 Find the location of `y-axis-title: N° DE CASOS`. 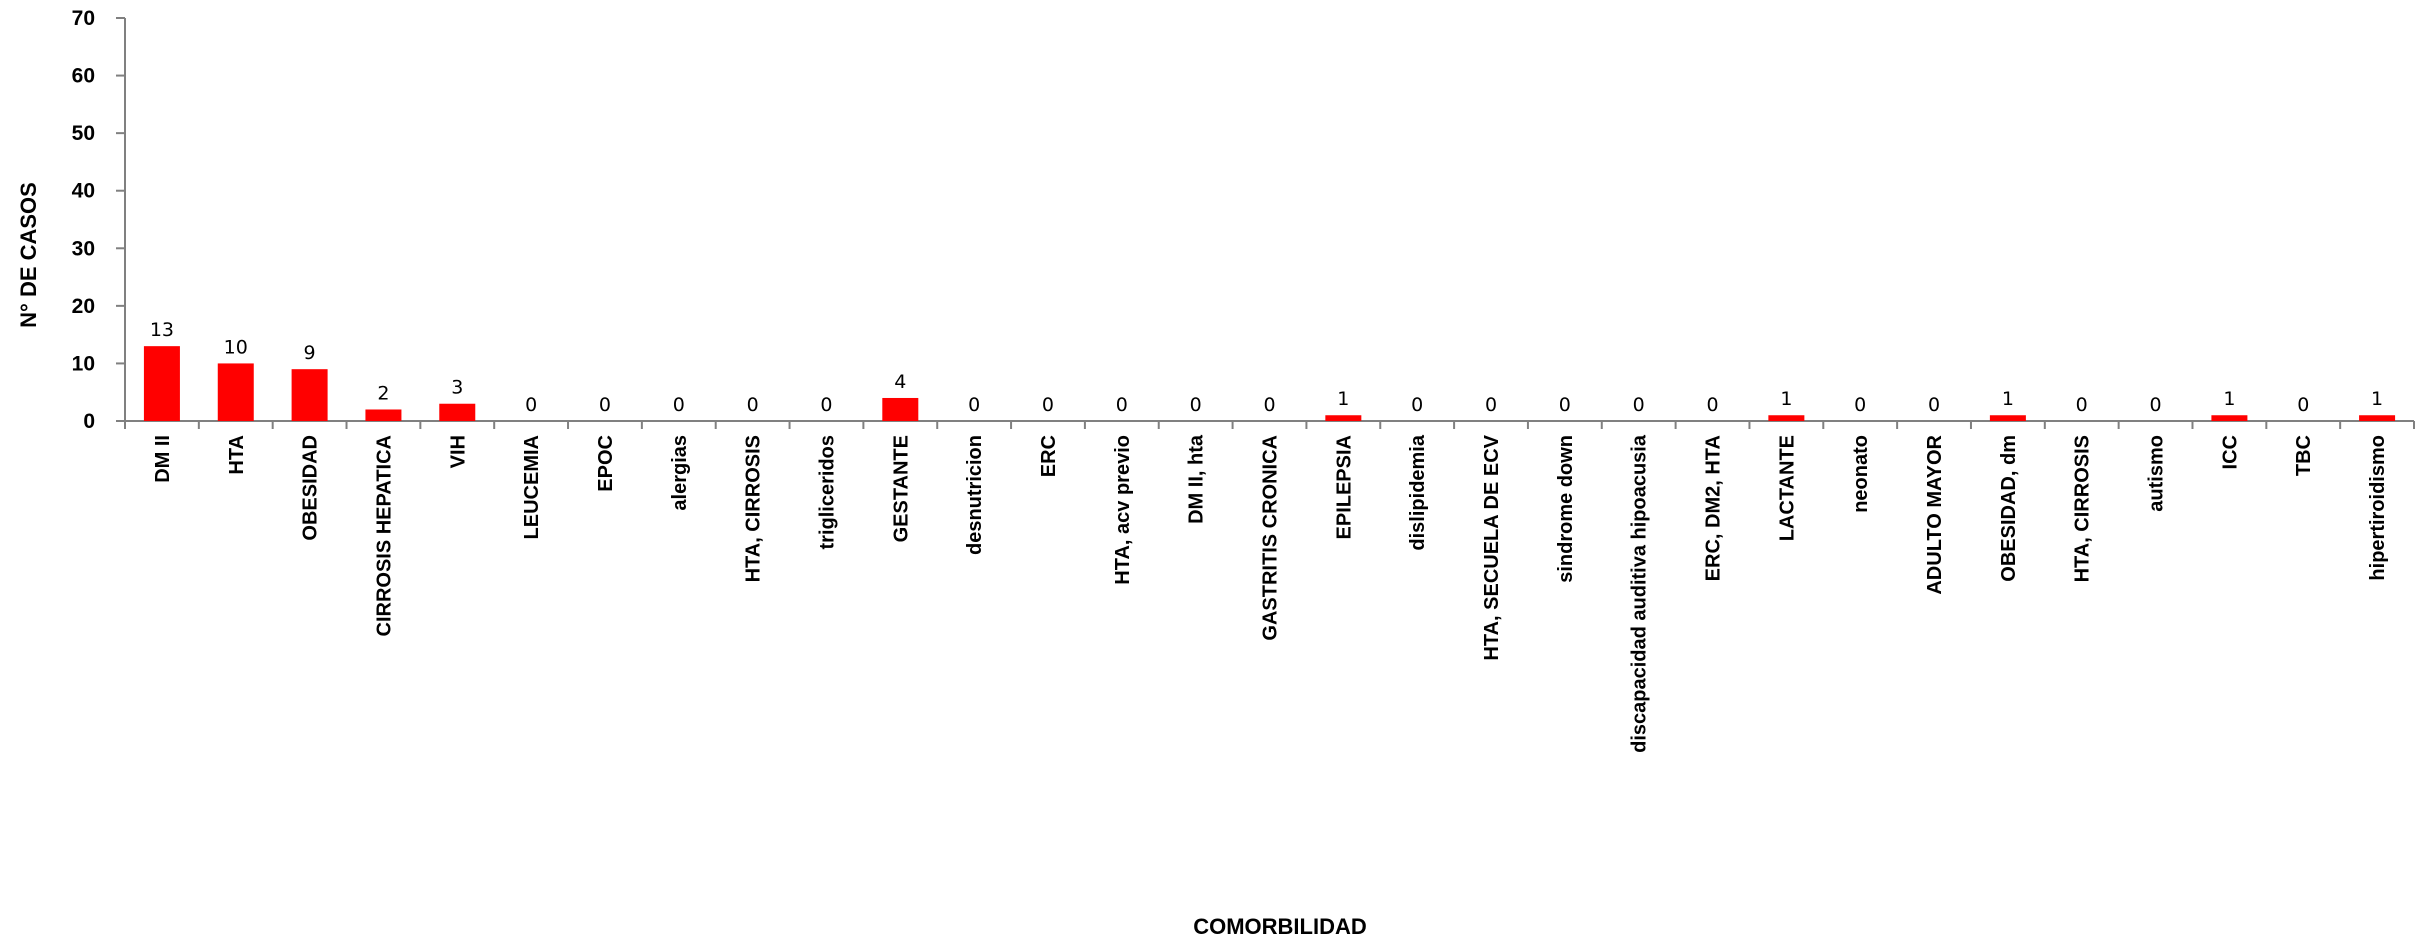

y-axis-title: N° DE CASOS is located at coordinates (28, 255).